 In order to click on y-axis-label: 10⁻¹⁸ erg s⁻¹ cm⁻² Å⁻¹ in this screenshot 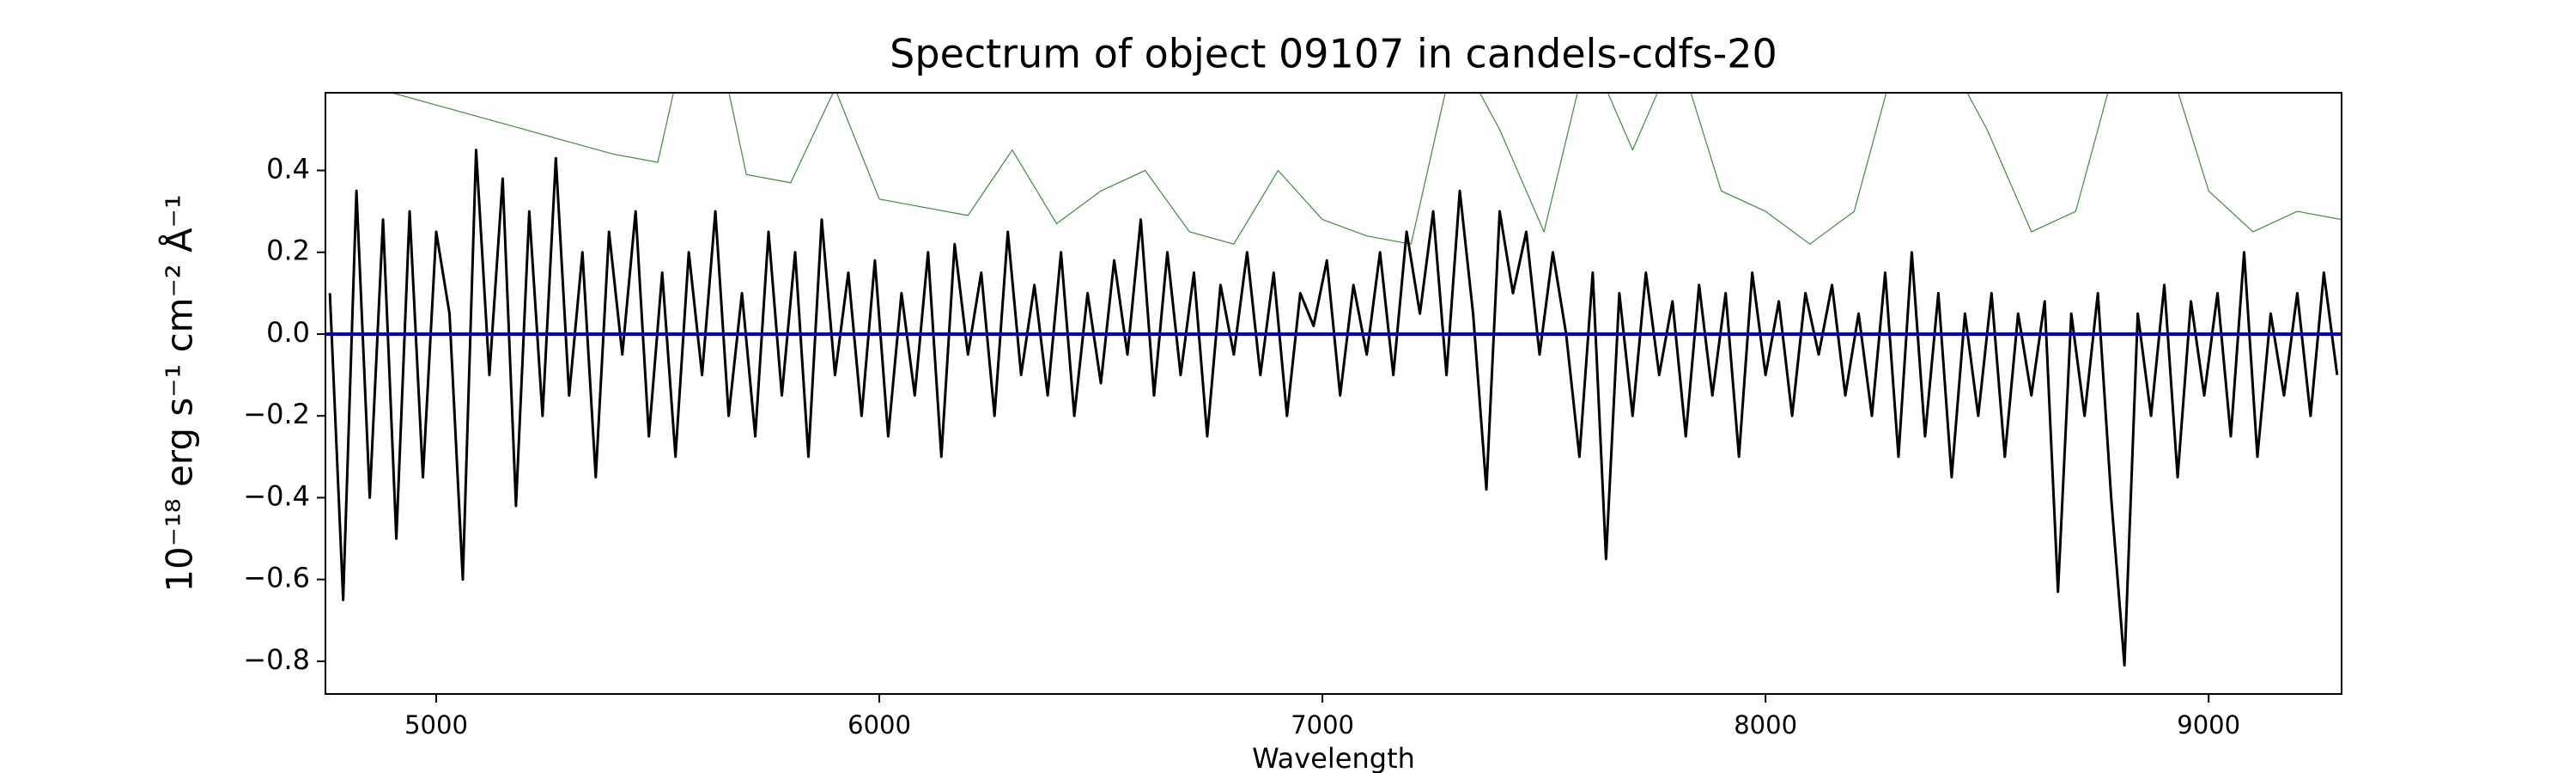, I will do `click(180, 393)`.